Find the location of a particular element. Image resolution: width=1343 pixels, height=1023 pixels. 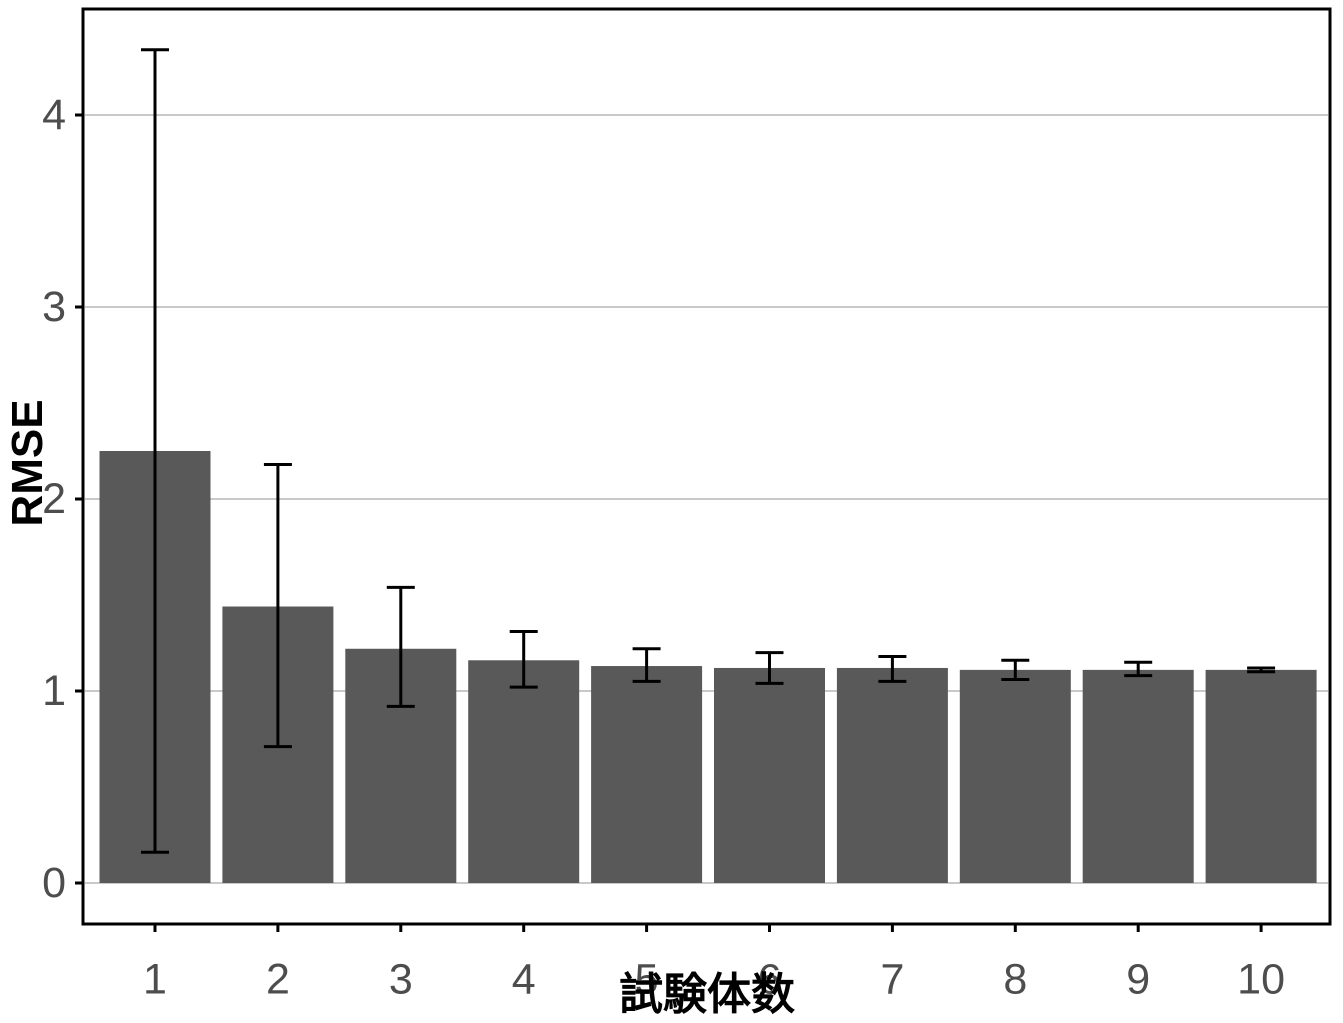

x-tick-label: 4 is located at coordinates (524, 979).